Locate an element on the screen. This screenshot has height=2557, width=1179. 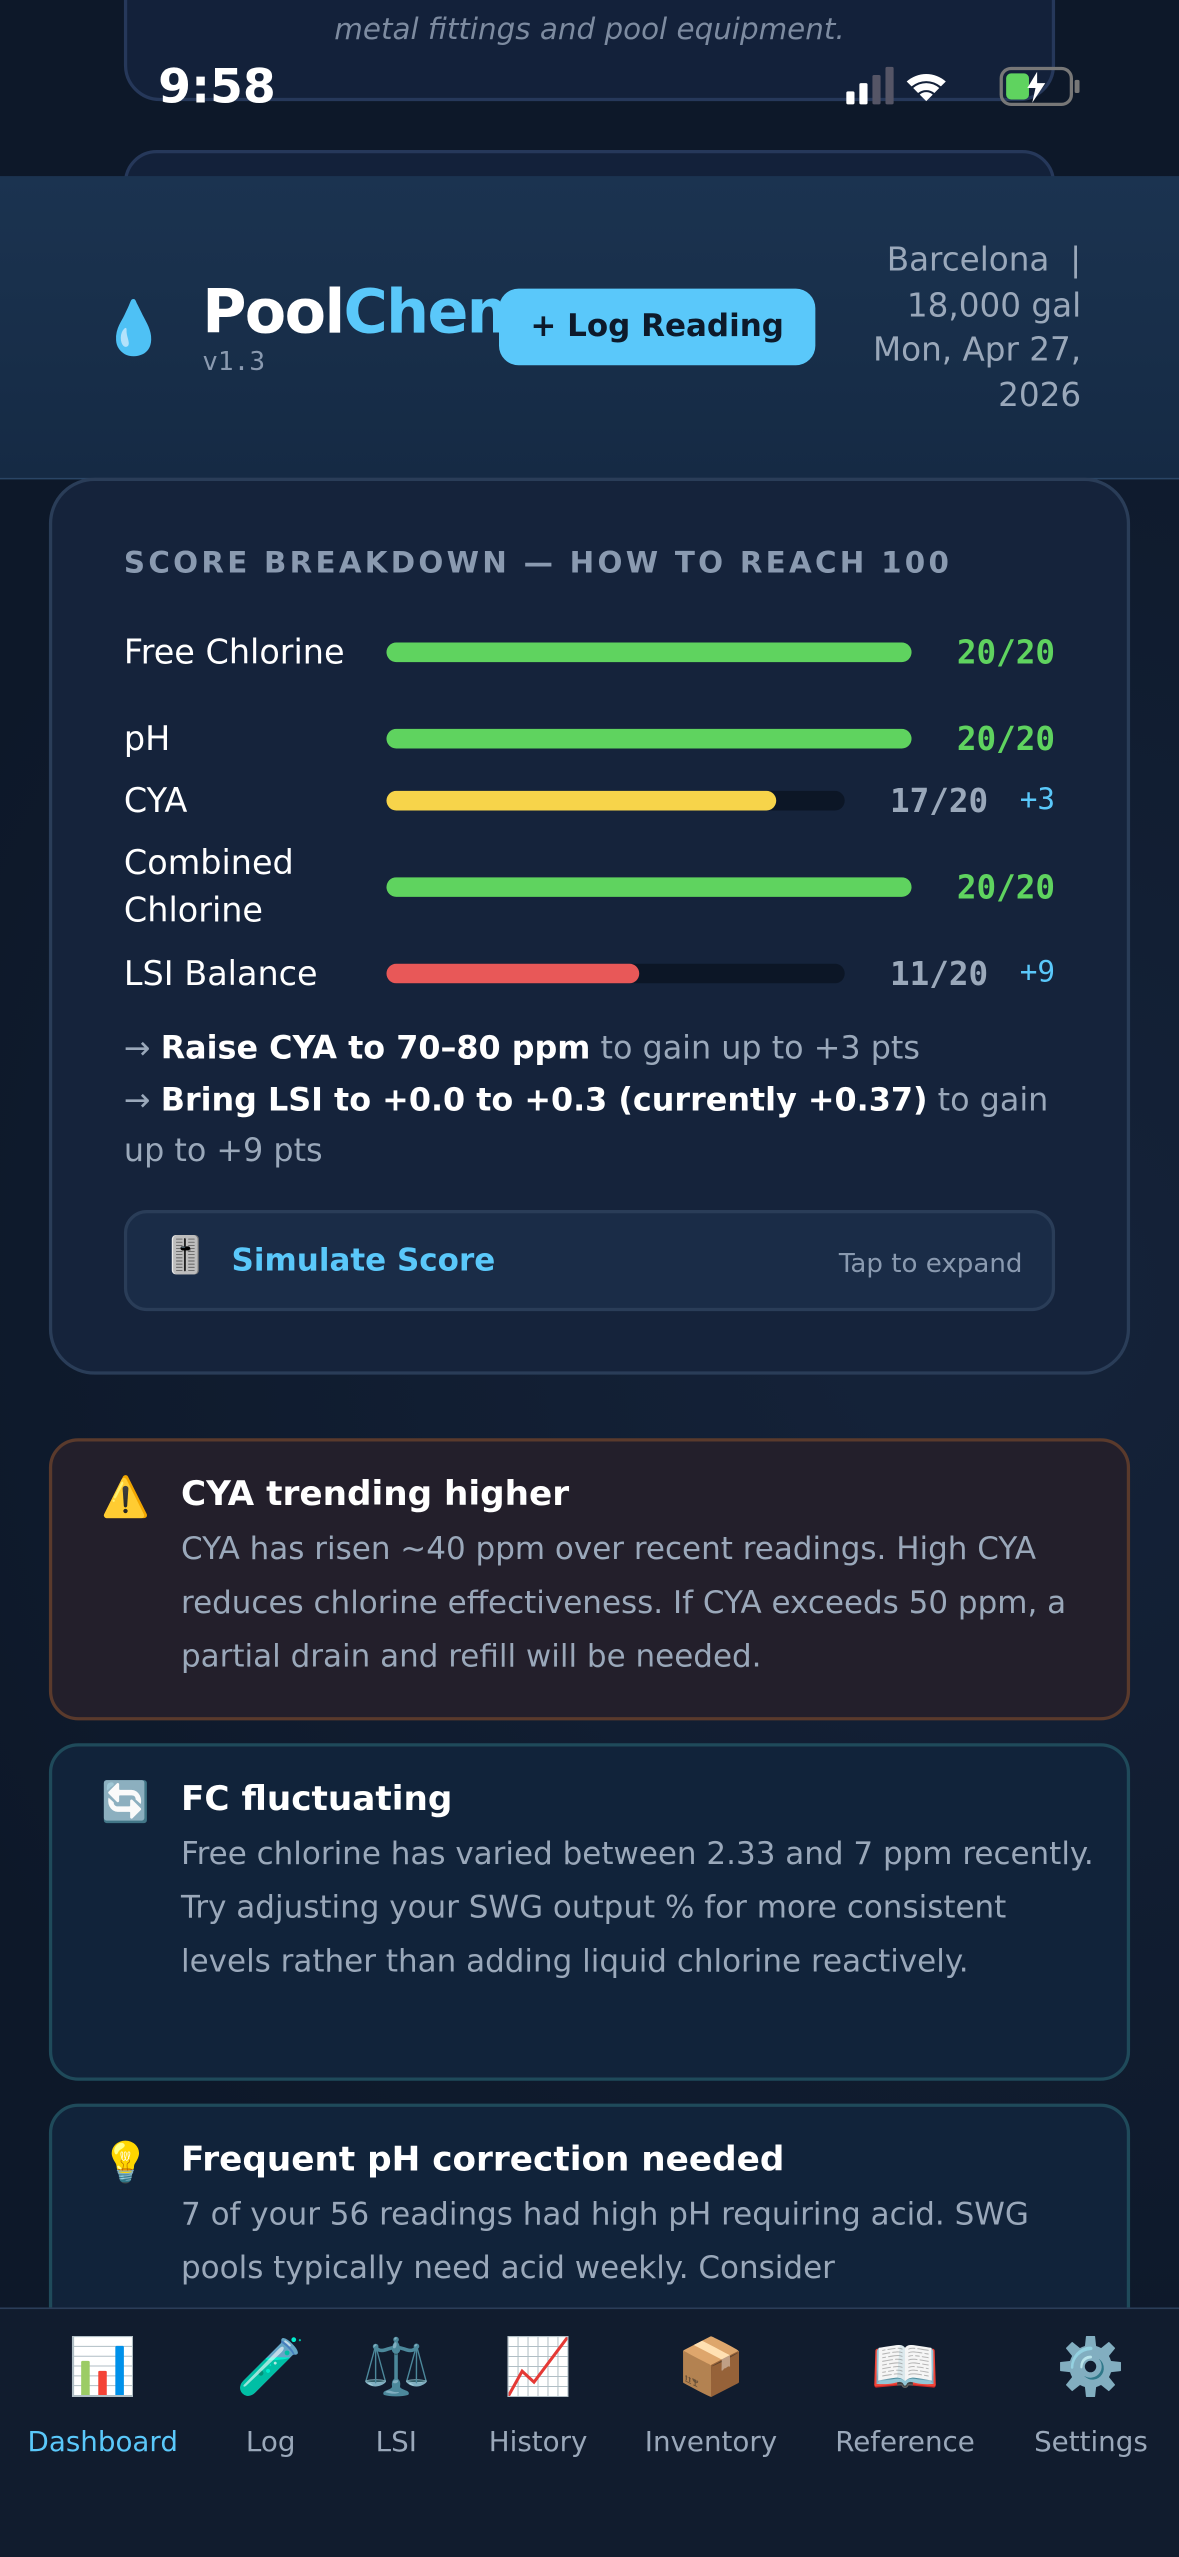
status-icons is located at coordinates (963, 86).